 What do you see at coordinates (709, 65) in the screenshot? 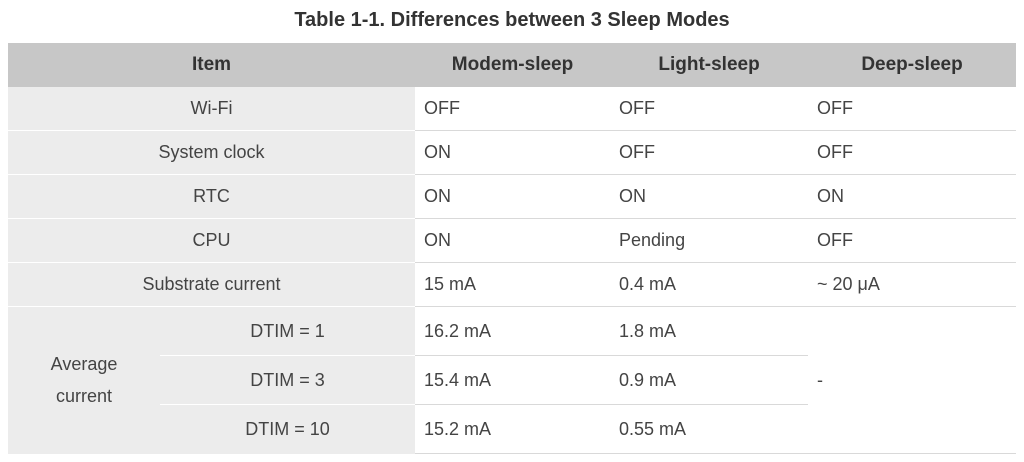
I see `header-light-sleep: Light-sleep` at bounding box center [709, 65].